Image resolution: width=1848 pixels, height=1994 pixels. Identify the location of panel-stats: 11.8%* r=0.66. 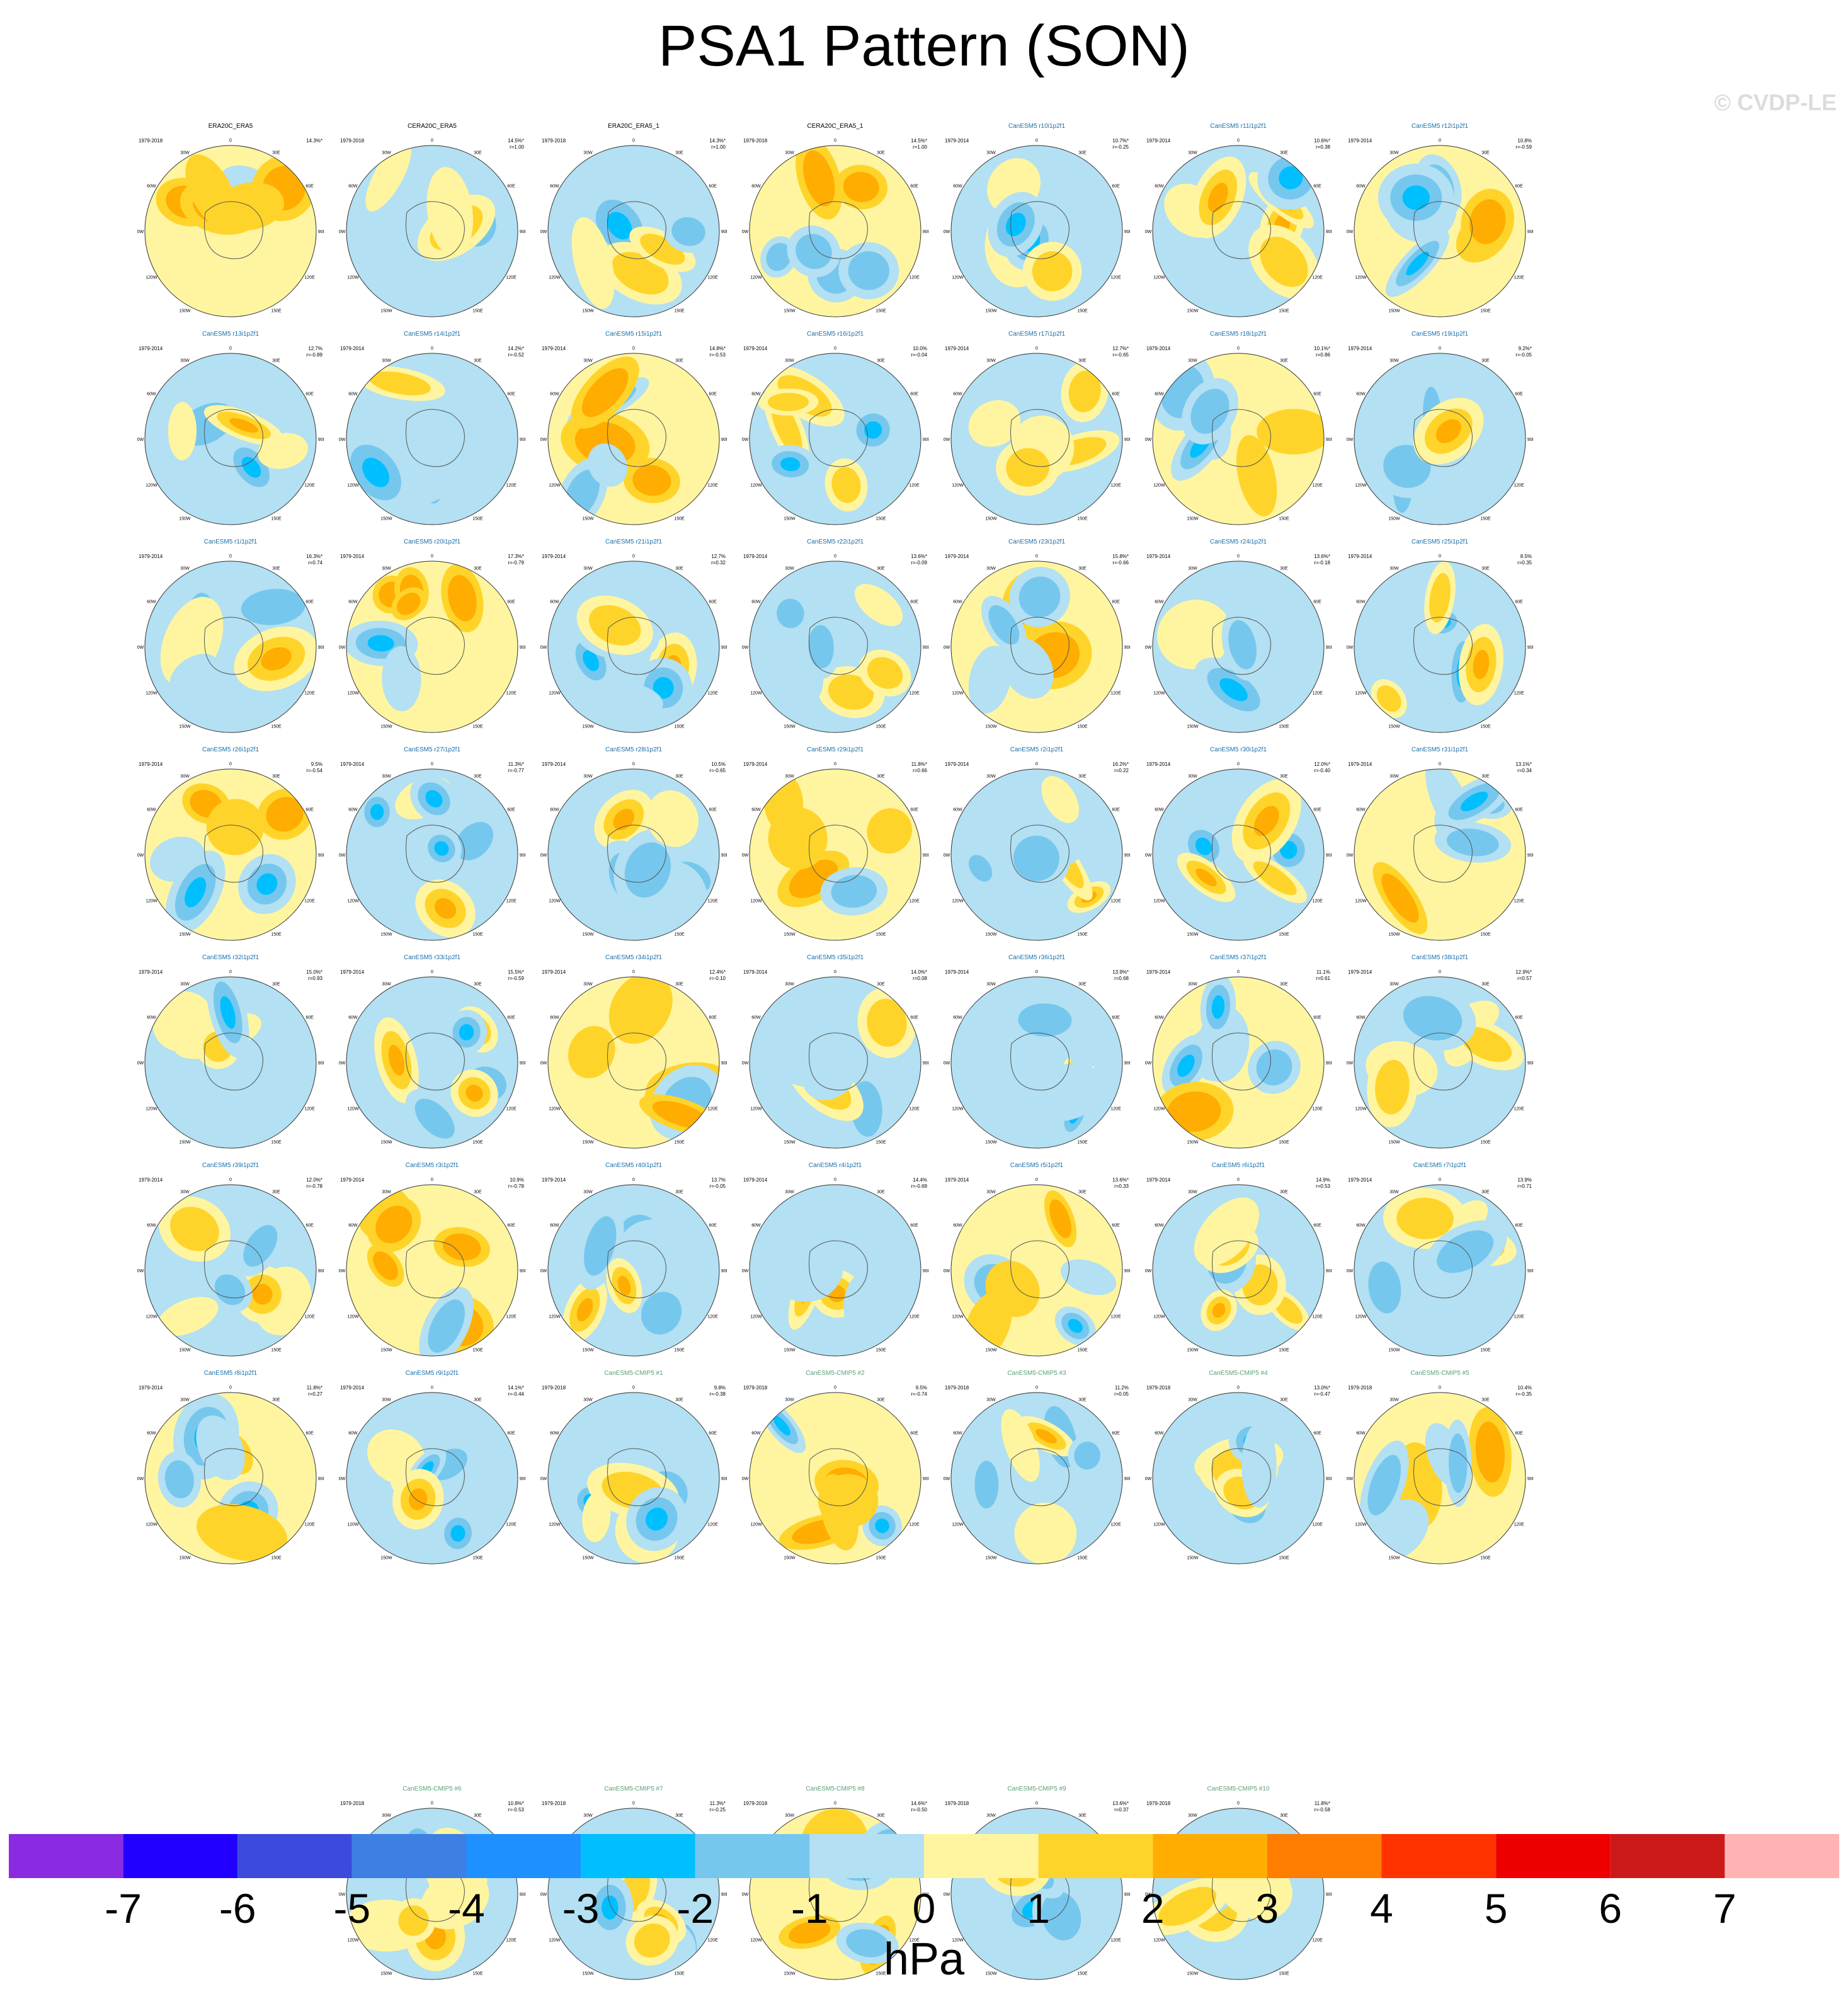
(919, 767).